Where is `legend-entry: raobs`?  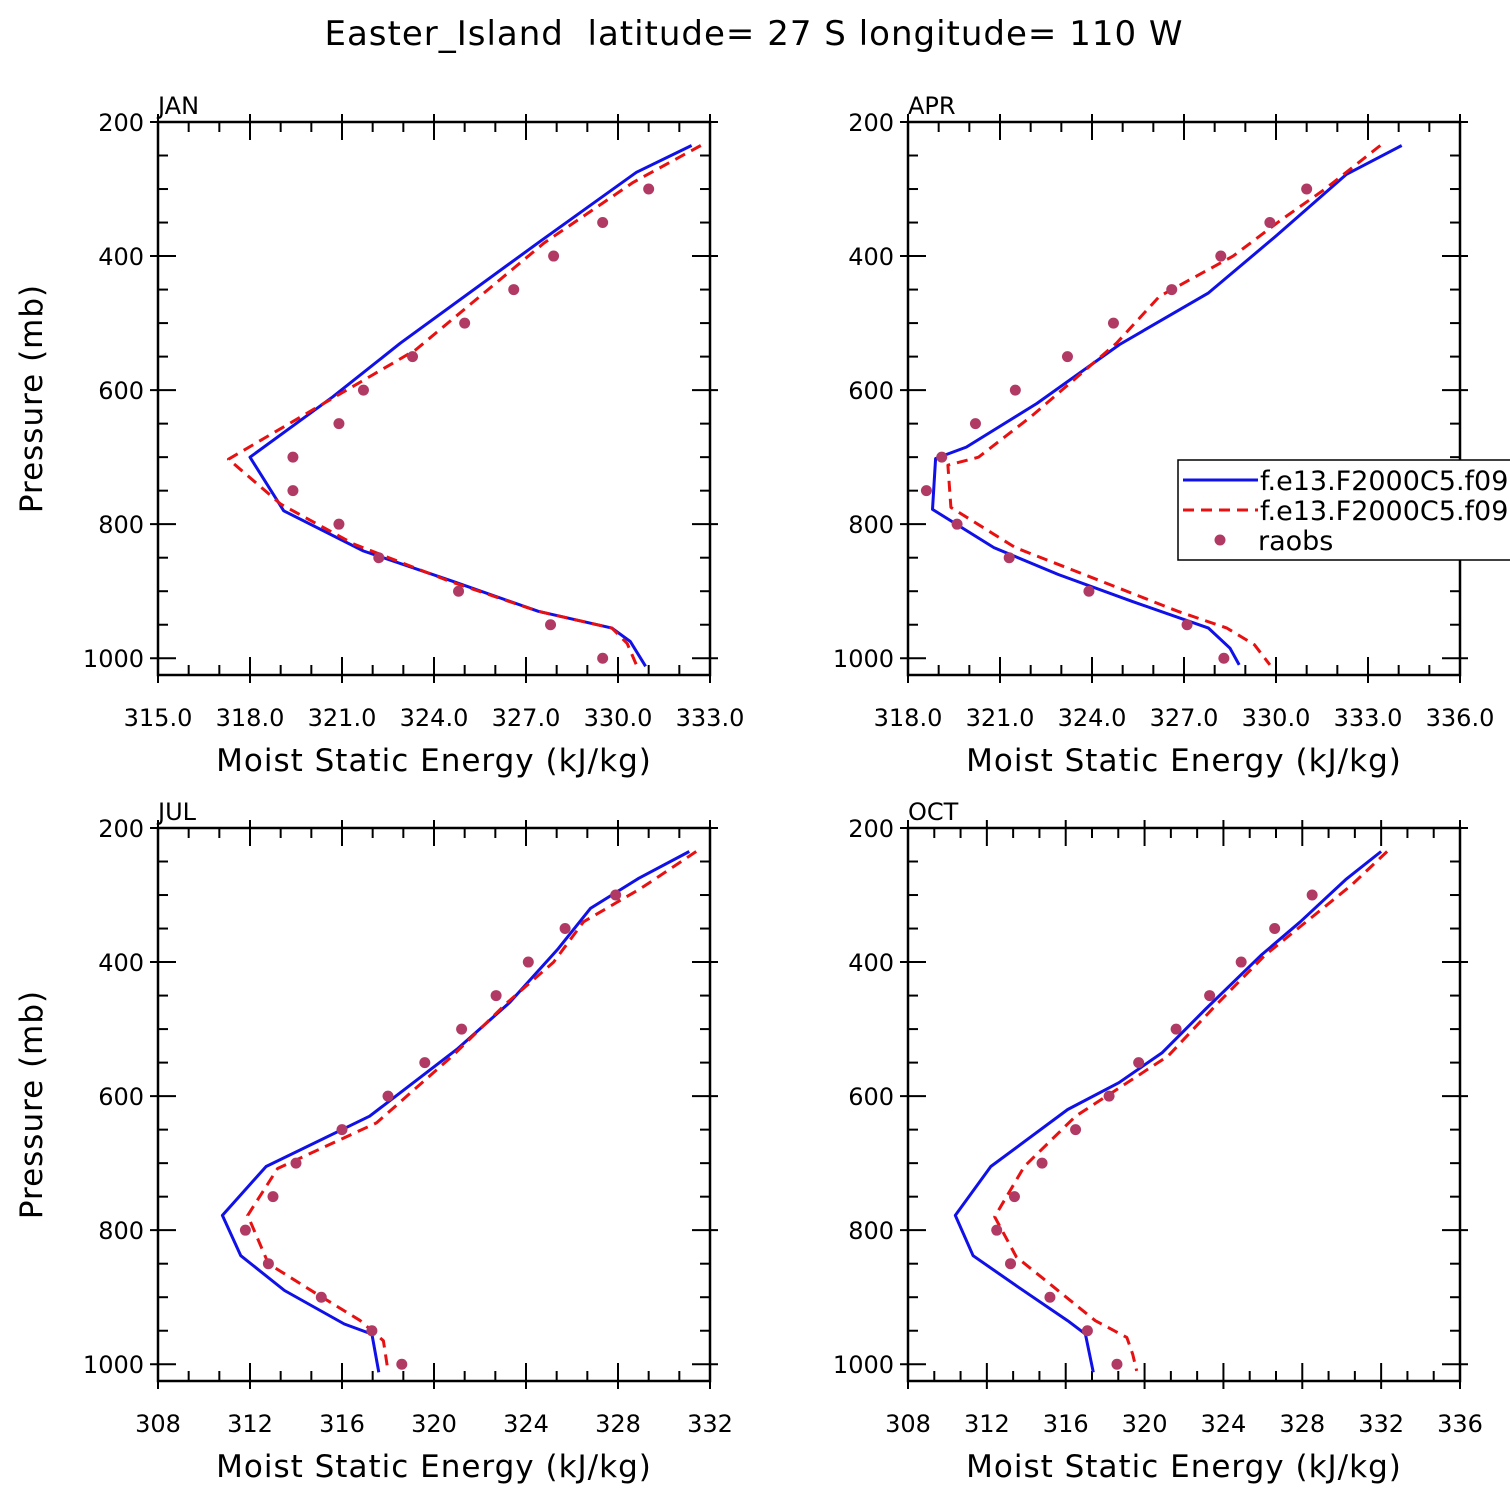
legend-entry: raobs is located at coordinates (1295, 541).